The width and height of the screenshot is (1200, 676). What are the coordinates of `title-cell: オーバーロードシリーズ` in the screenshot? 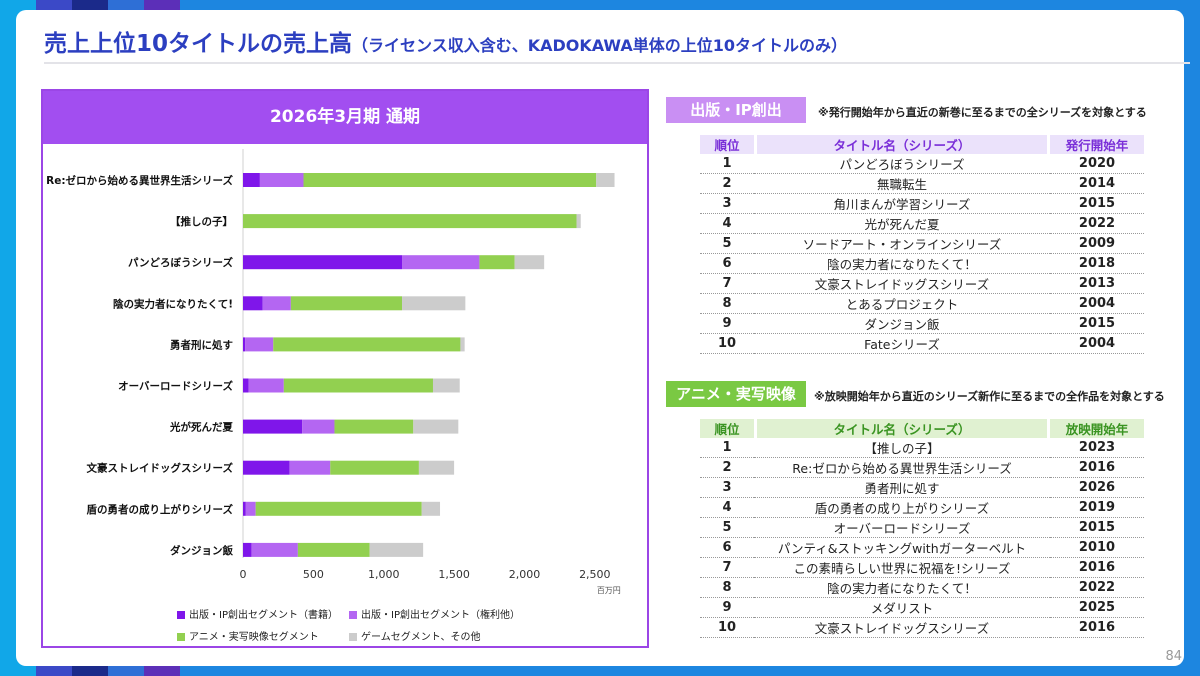 It's located at (902, 528).